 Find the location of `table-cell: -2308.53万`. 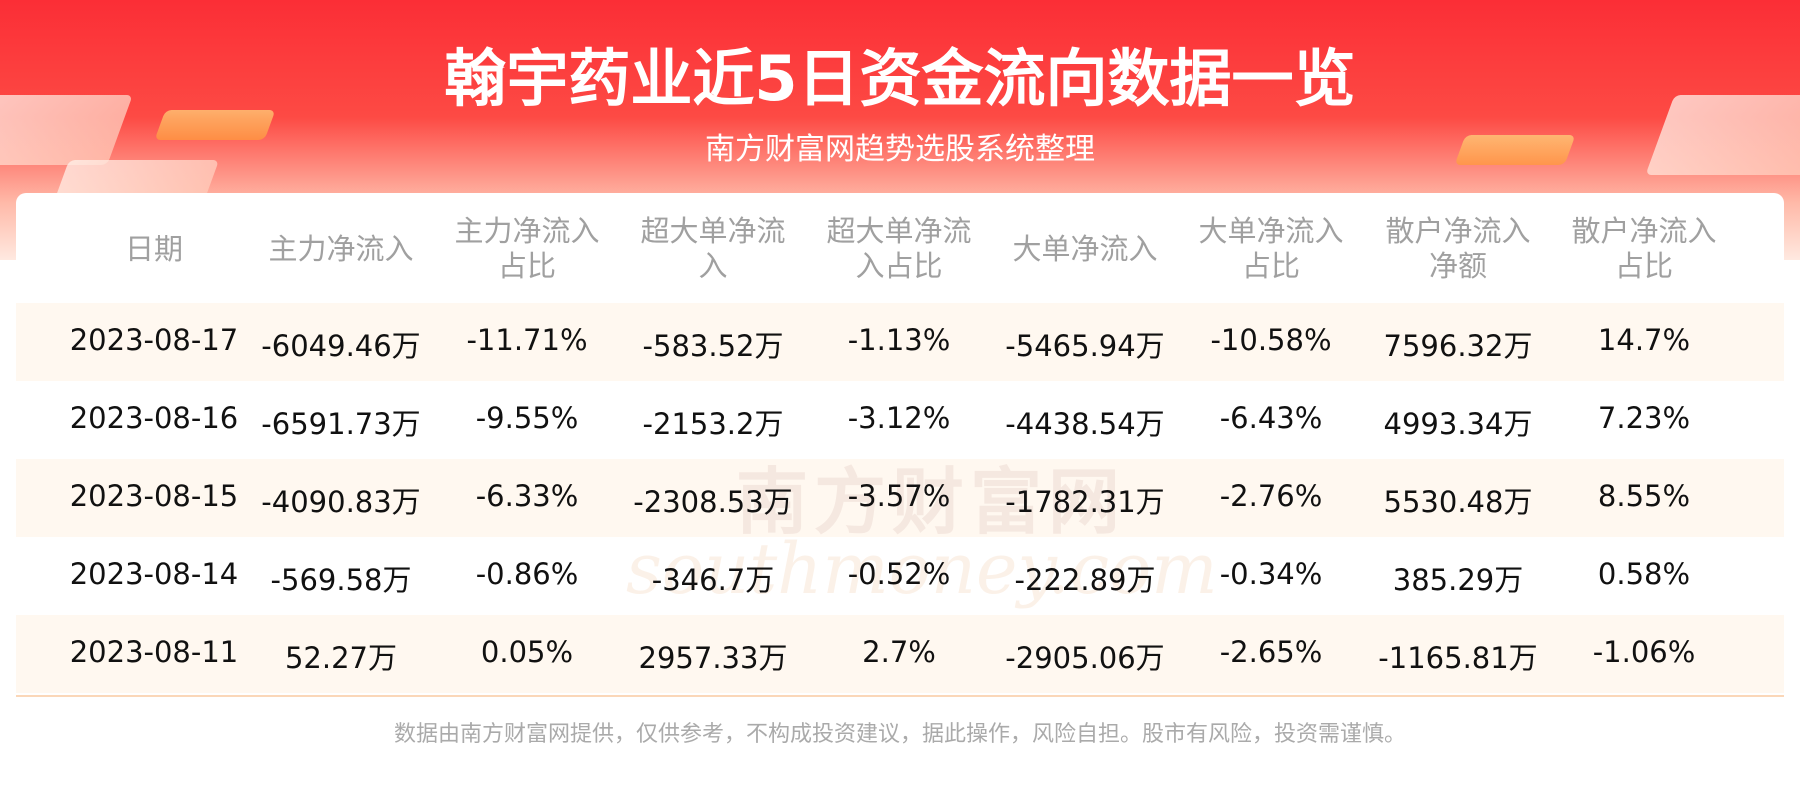

table-cell: -2308.53万 is located at coordinates (713, 502).